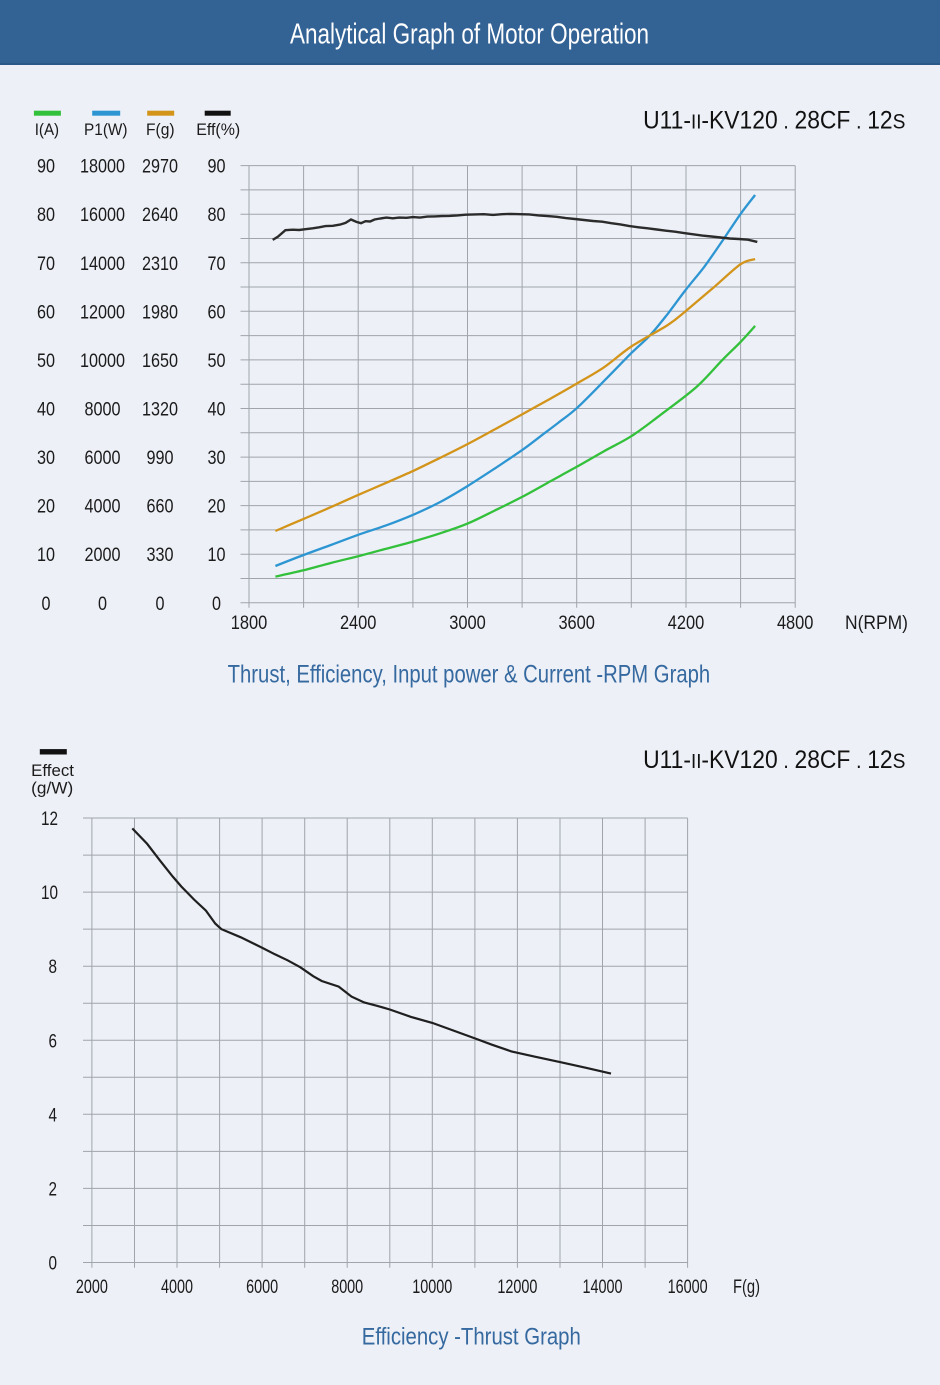 This screenshot has width=940, height=1385. I want to click on svg-text: 8, so click(53, 967).